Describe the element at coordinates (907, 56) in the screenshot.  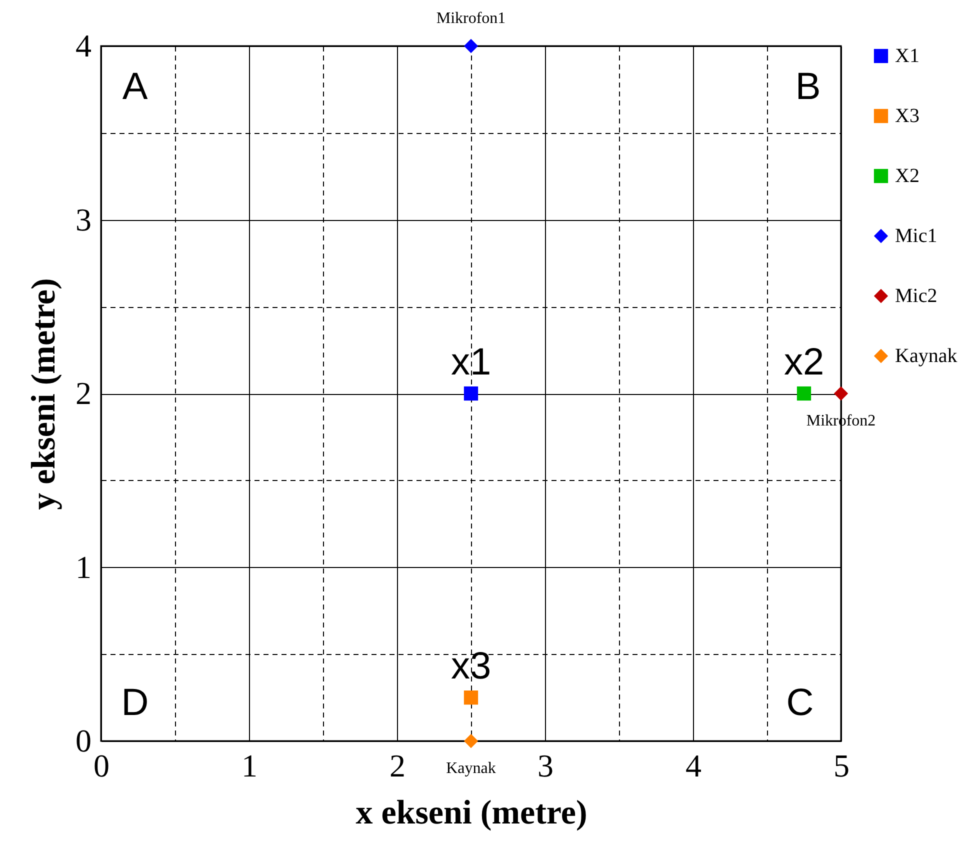
I see `legend-label: X1` at that location.